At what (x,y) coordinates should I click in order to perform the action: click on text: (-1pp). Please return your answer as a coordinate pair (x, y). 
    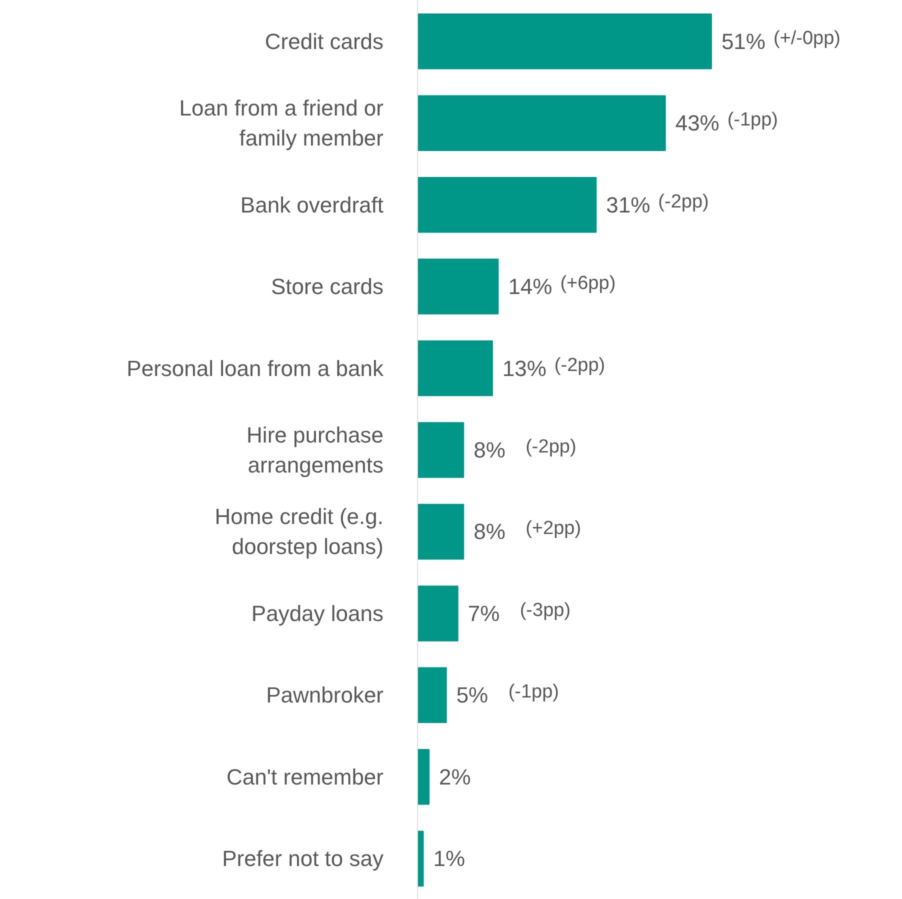
    Looking at the image, I should click on (752, 120).